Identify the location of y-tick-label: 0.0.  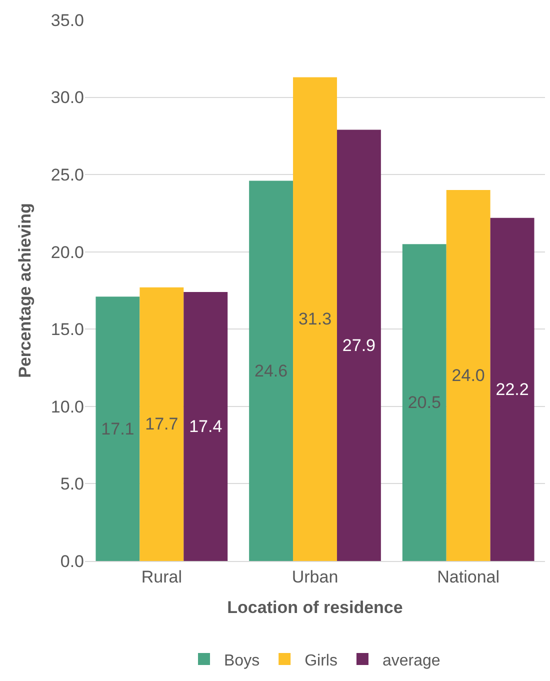
(72, 561).